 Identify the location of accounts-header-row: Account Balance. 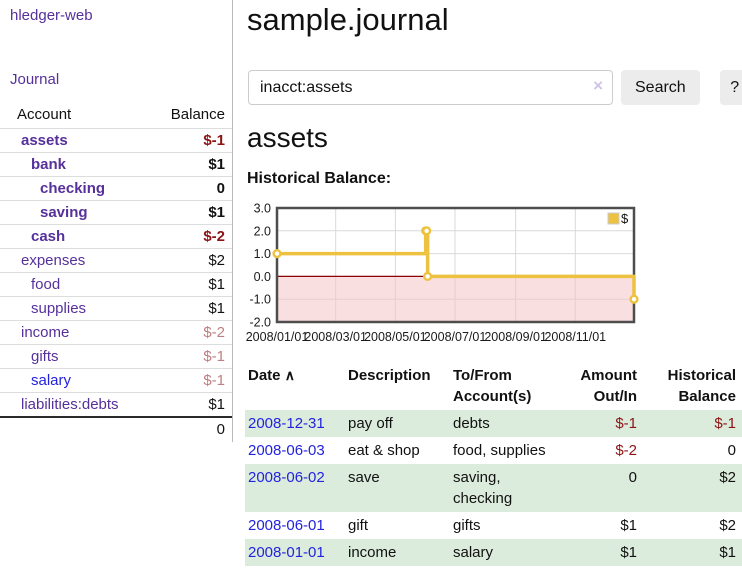
(116, 114).